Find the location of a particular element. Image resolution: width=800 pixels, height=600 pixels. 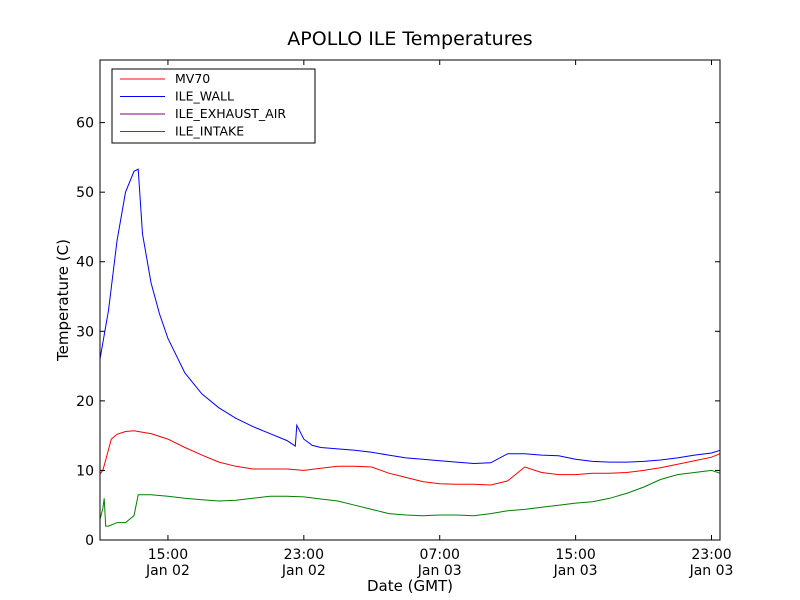

x-tick-label-time: 07:00 is located at coordinates (440, 555).